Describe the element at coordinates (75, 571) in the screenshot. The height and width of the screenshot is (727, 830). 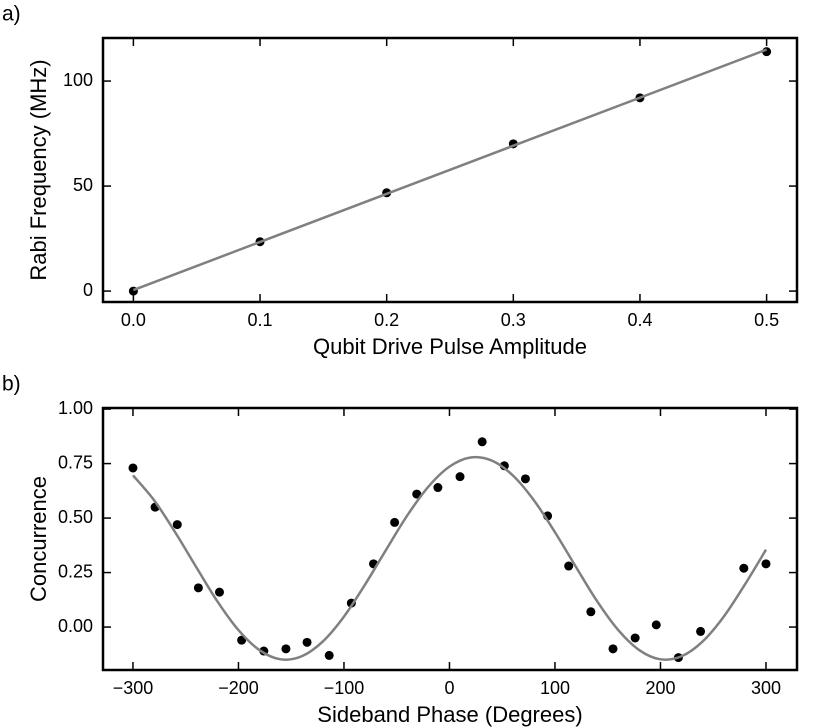
I see `y-tick-label: 0.25` at that location.